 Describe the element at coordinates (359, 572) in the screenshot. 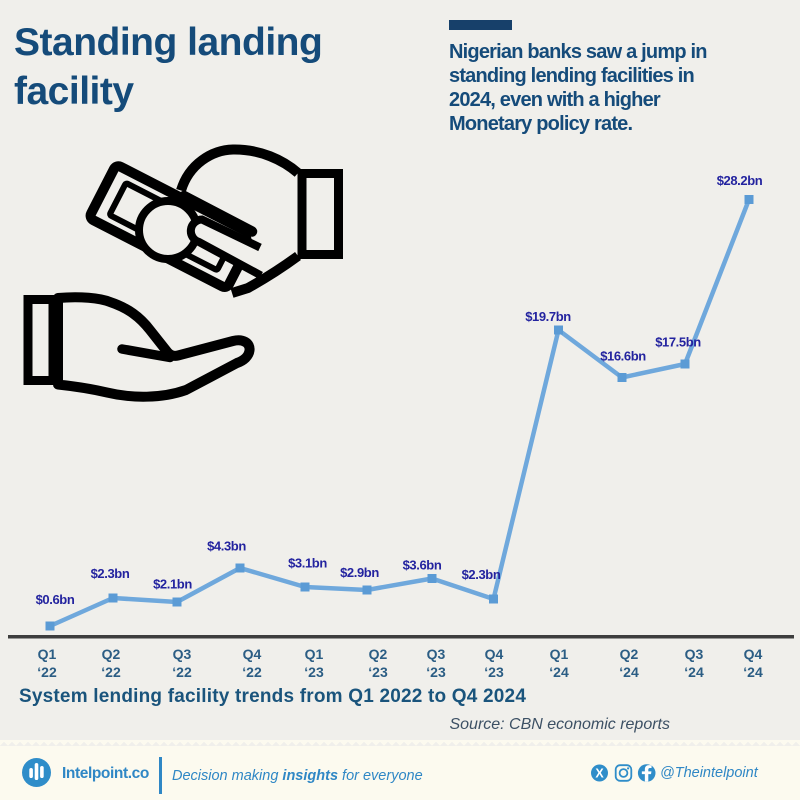

I see `svg-text: $2.9bn` at that location.